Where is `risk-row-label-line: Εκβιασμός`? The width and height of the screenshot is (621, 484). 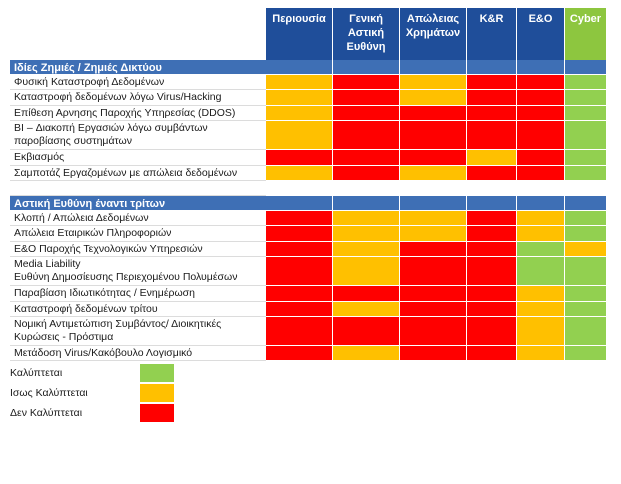 risk-row-label-line: Εκβιασμός is located at coordinates (39, 157).